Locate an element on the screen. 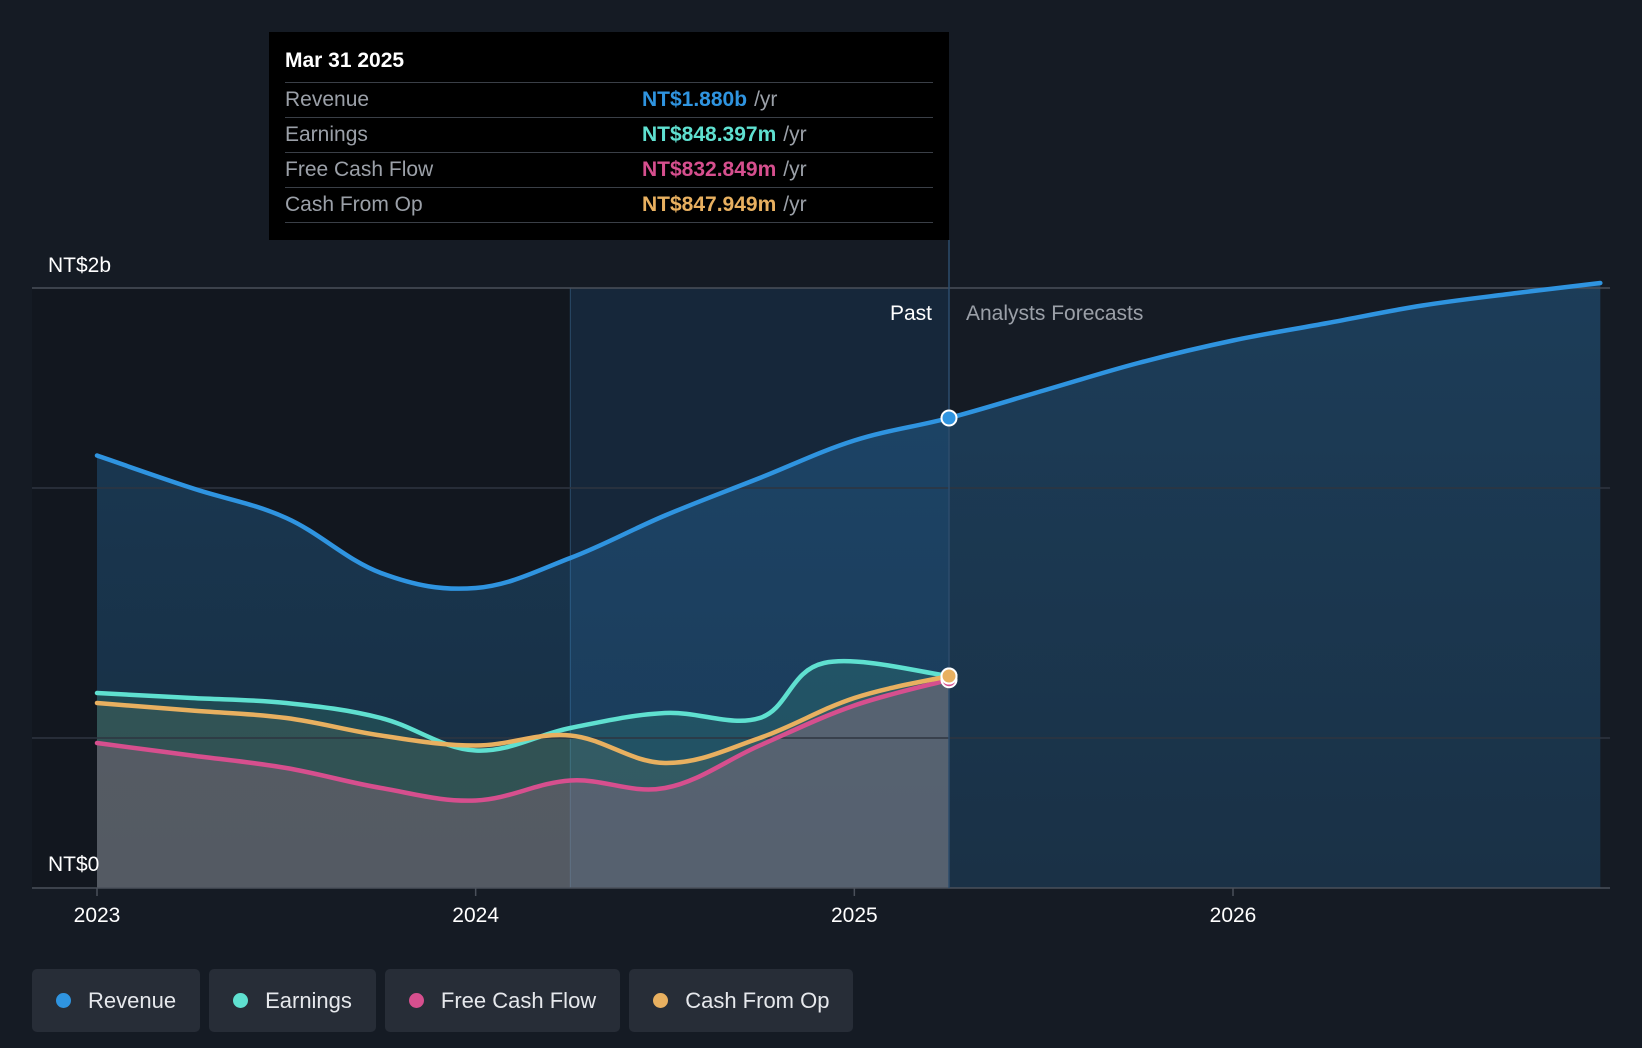 The image size is (1642, 1048). y-tick-label: NT$2b is located at coordinates (79, 265).